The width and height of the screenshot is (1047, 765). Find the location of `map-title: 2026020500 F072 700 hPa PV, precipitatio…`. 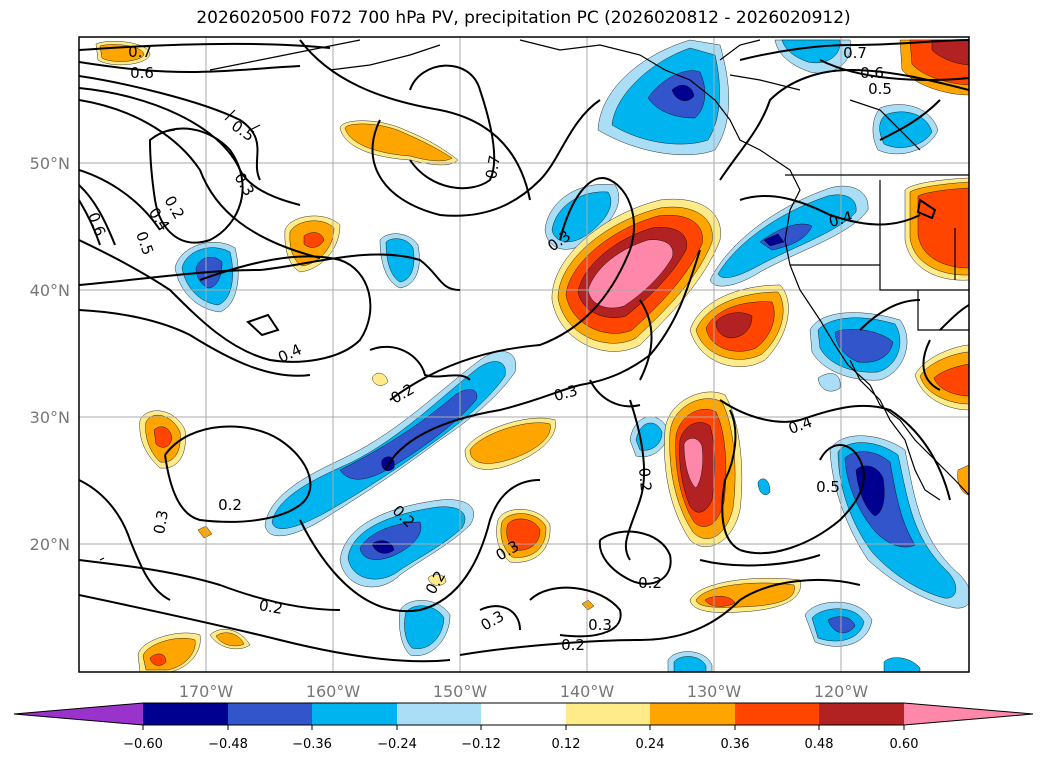

map-title: 2026020500 F072 700 hPa PV, precipitatio… is located at coordinates (523, 18).